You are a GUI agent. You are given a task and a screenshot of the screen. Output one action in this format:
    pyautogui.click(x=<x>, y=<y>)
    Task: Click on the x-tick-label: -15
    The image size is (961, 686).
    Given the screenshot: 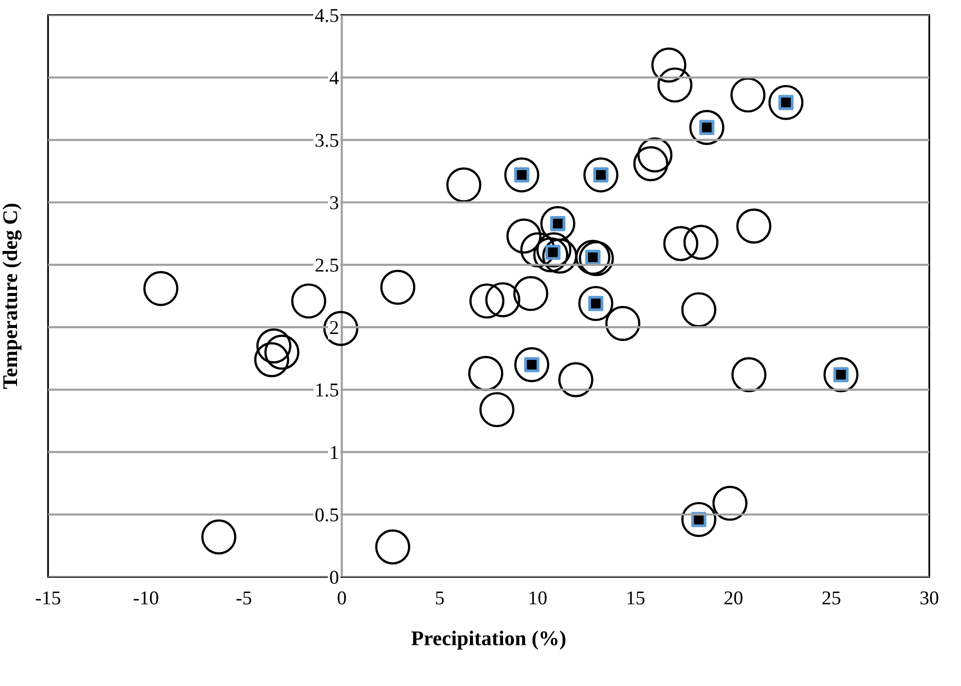 What is the action you would take?
    pyautogui.click(x=48, y=597)
    